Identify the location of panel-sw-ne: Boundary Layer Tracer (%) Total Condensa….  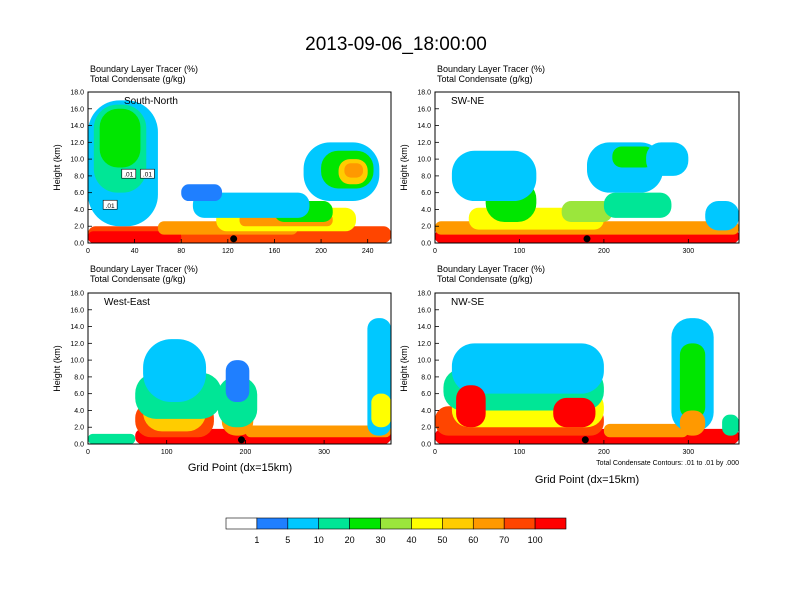
(569, 159).